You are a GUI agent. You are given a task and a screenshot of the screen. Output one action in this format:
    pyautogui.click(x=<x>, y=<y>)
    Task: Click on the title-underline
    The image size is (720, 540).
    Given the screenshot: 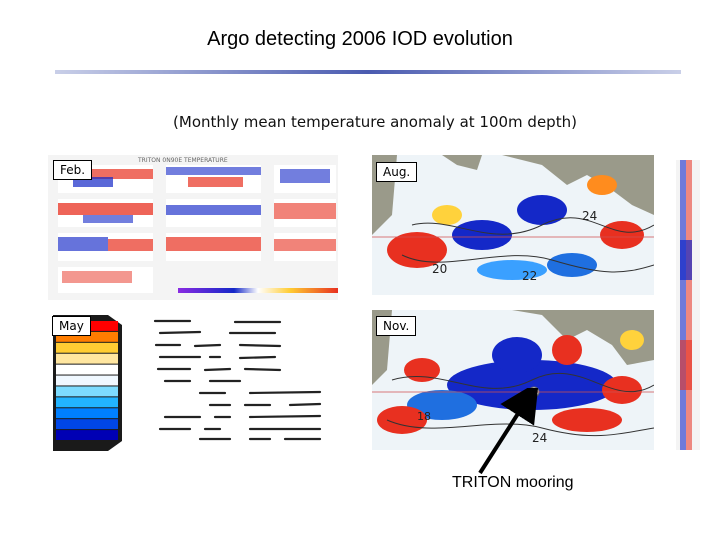 What is the action you would take?
    pyautogui.click(x=368, y=72)
    